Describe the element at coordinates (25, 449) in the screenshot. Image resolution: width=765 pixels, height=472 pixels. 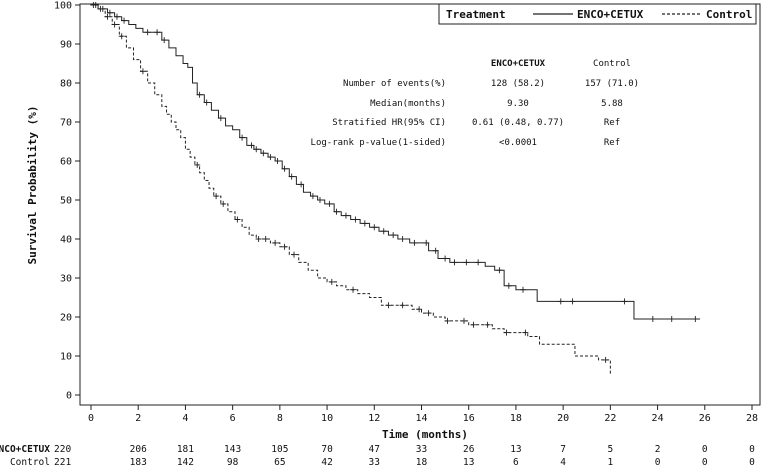
I see `at-risk-row-label: ENCO+CETUX` at that location.